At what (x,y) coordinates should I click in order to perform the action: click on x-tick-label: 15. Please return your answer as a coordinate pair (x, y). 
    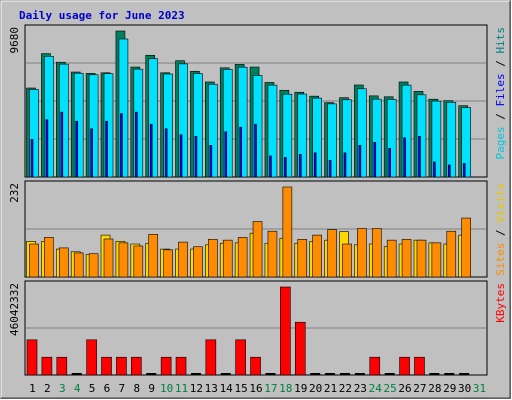
    Looking at the image, I should click on (240, 388).